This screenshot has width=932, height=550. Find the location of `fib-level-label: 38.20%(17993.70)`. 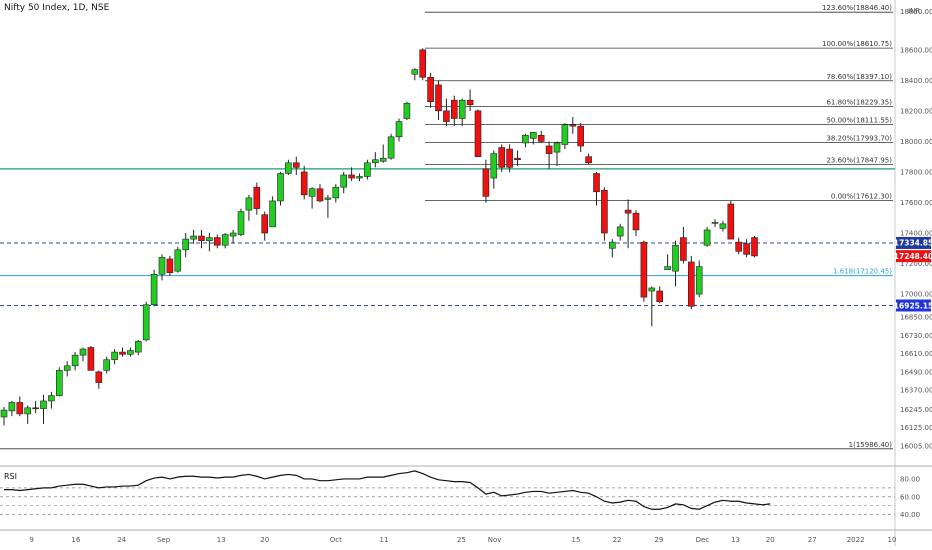

fib-level-label: 38.20%(17993.70) is located at coordinates (859, 138).